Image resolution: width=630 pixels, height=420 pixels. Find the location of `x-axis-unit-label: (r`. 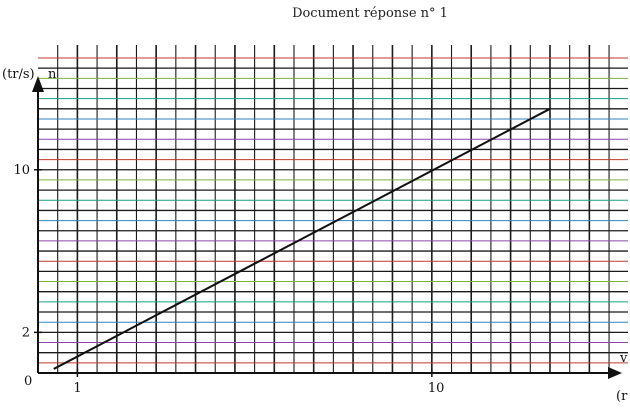

x-axis-unit-label: (r is located at coordinates (622, 396).